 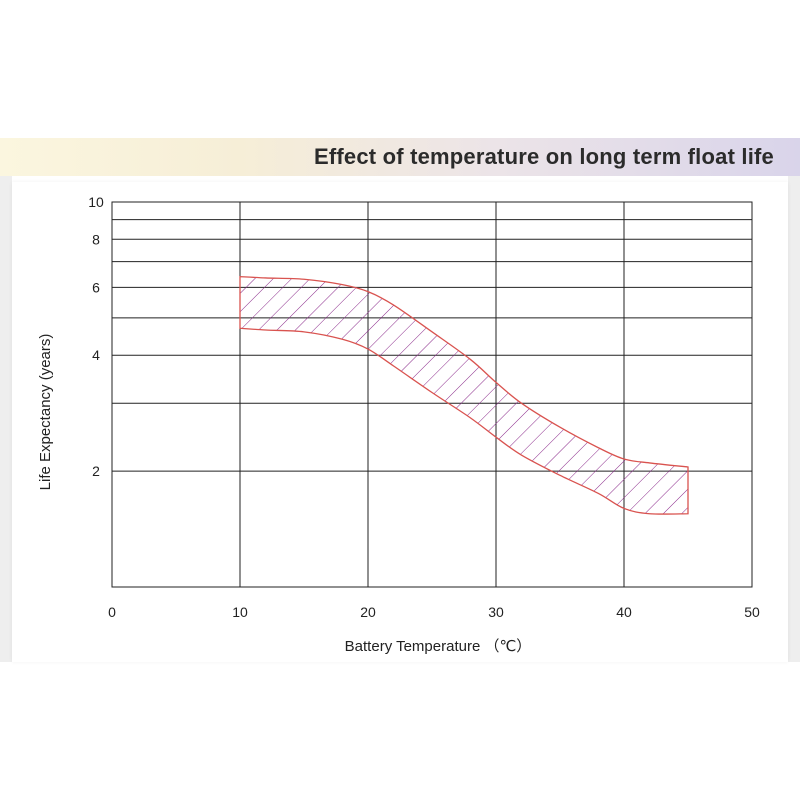 What do you see at coordinates (438, 646) in the screenshot?
I see `x-axis-title: Battery Temperature （℃）` at bounding box center [438, 646].